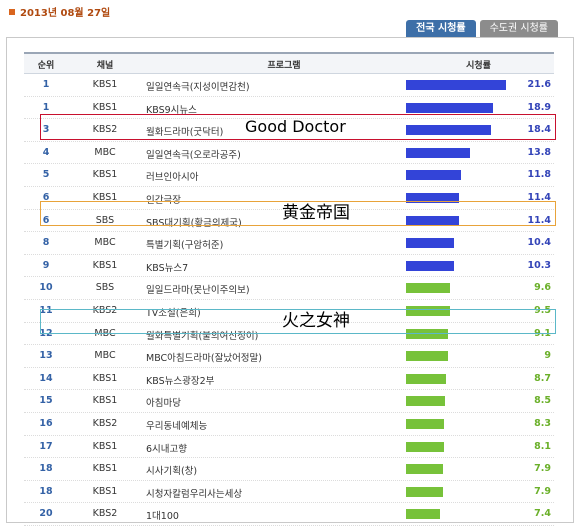 This screenshot has width=580, height=530. Describe the element at coordinates (46, 265) in the screenshot. I see `rank-cell: 9` at that location.